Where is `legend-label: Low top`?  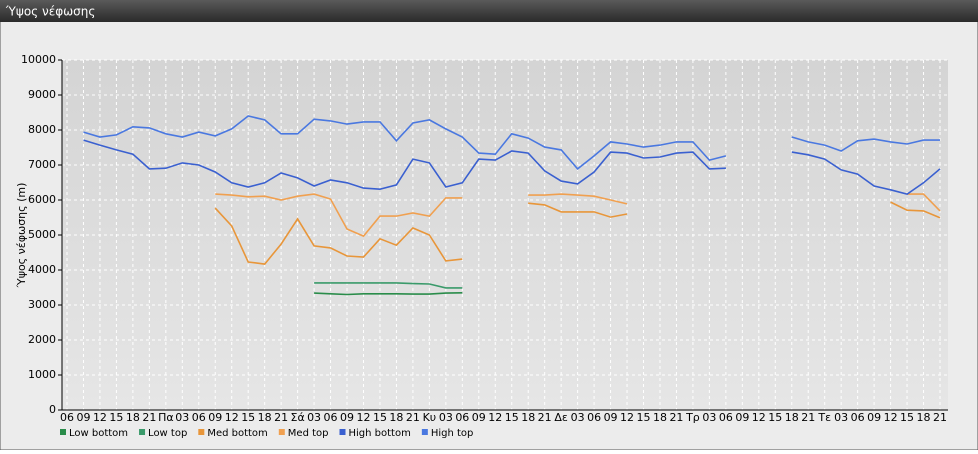
legend-label: Low top is located at coordinates (167, 433).